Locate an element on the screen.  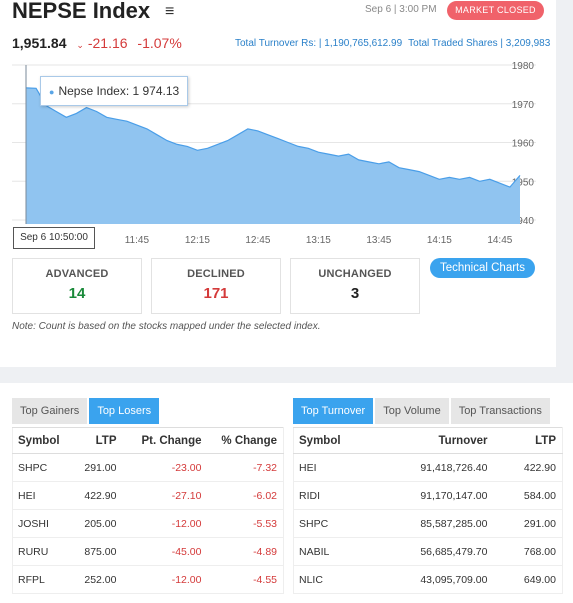
table-row: RURU 875.00 -45.00 -4.89 is located at coordinates (148, 551).